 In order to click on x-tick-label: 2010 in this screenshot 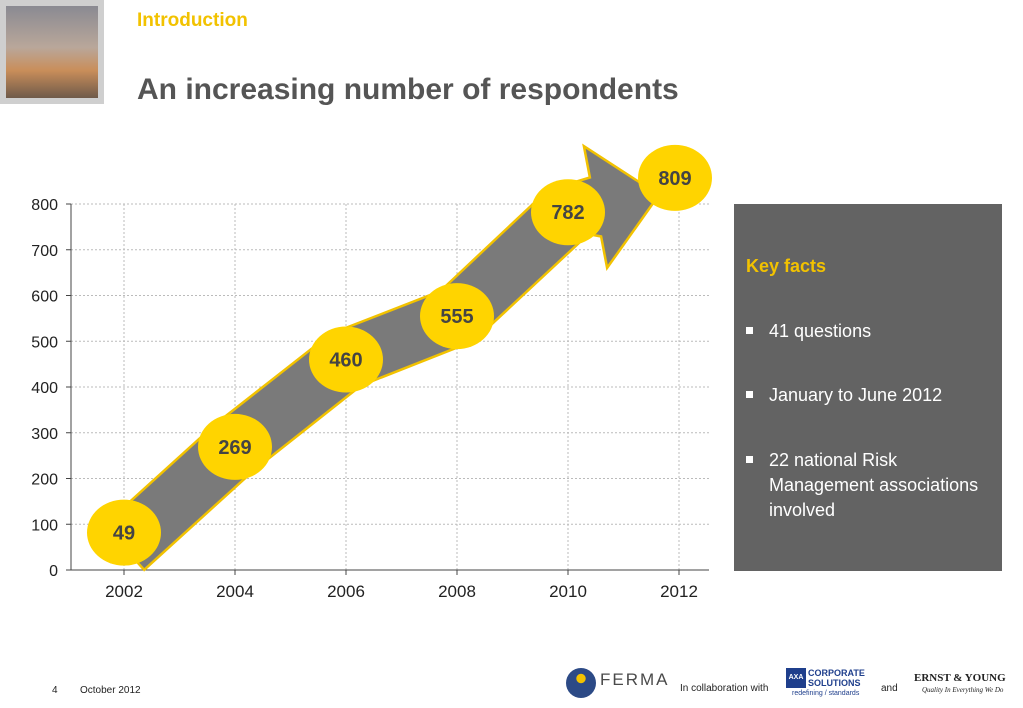, I will do `click(568, 591)`.